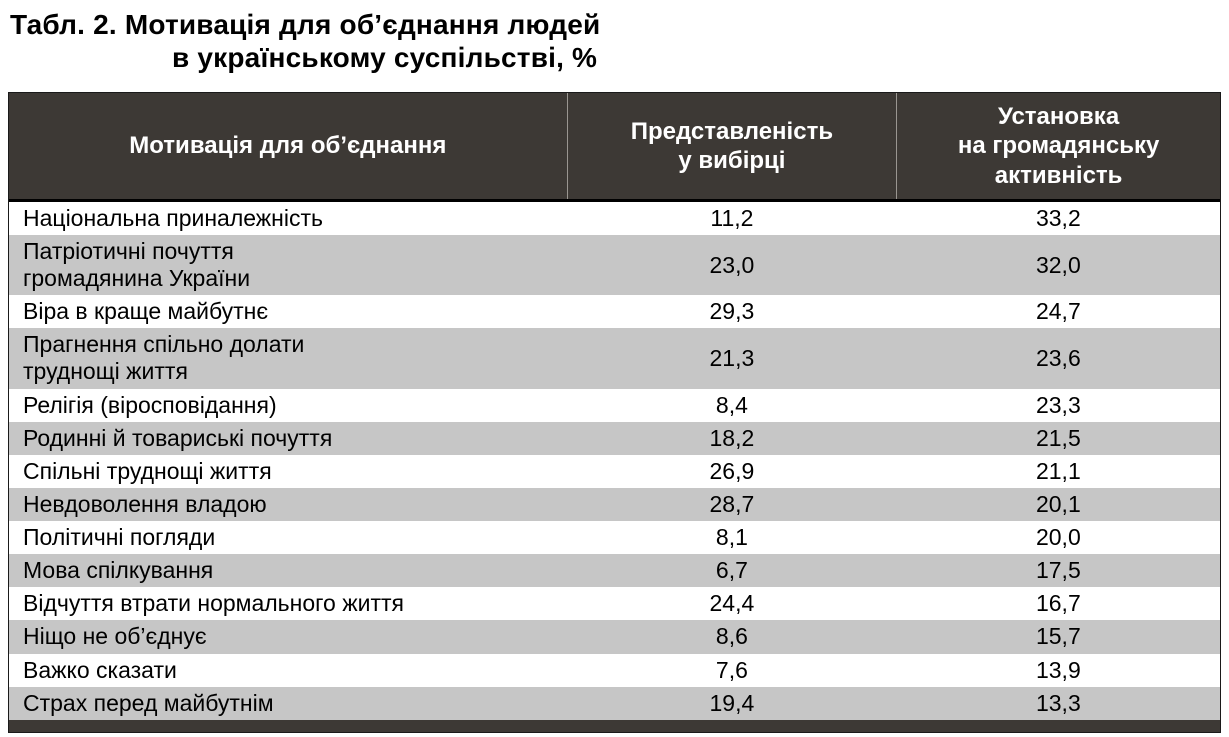  I want to click on row-civic-value: 33,2, so click(1058, 217).